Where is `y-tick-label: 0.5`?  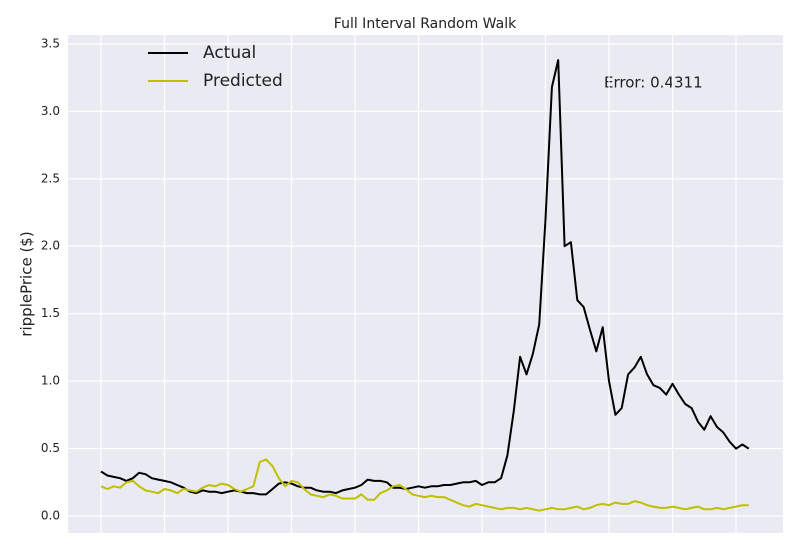 y-tick-label: 0.5 is located at coordinates (50, 448).